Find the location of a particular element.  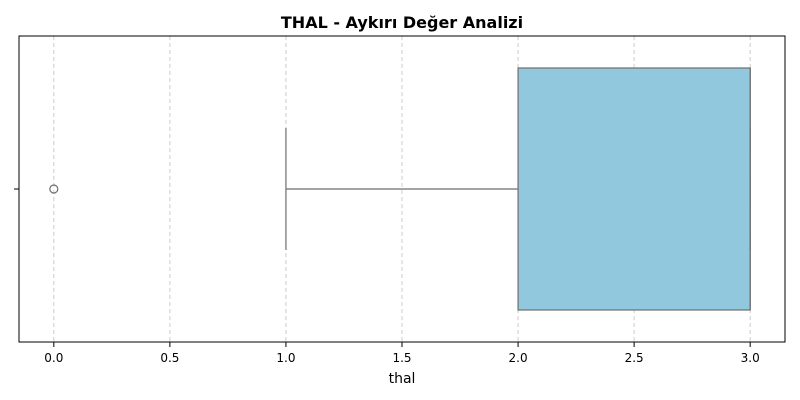

x-tick-label: 3.0 is located at coordinates (750, 358).